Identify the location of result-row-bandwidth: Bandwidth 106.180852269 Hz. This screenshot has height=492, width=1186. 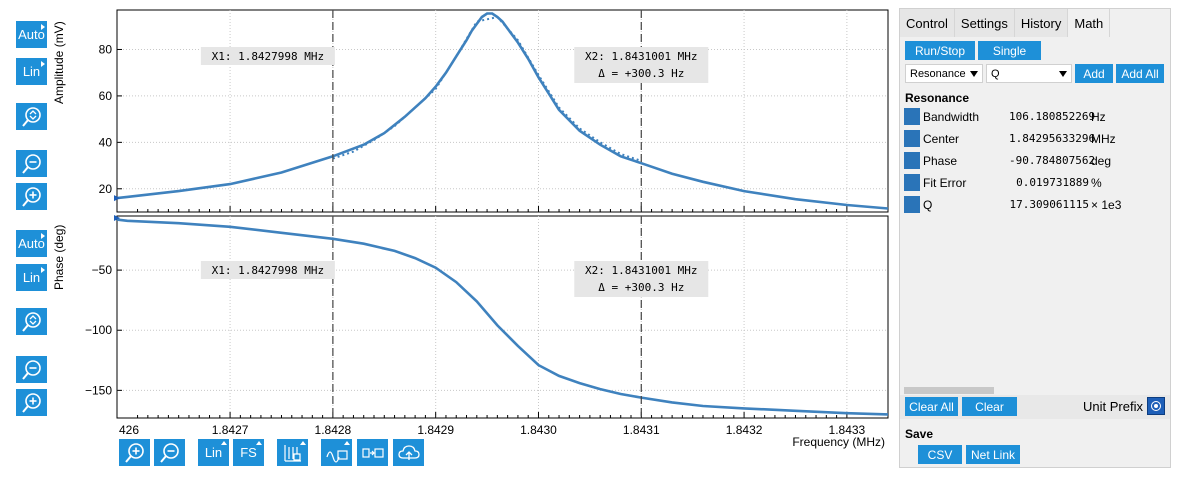
(1034, 117).